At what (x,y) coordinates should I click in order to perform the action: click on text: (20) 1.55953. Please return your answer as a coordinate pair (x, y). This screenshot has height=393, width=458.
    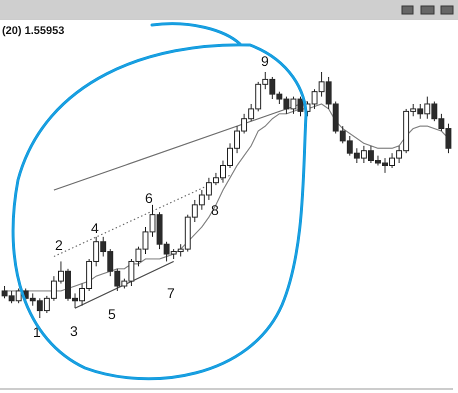
    Looking at the image, I should click on (33, 31).